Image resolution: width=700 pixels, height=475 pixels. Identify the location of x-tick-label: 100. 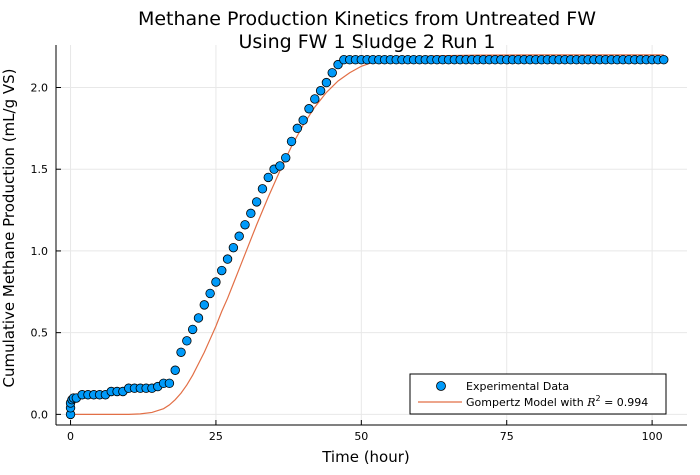
(652, 436).